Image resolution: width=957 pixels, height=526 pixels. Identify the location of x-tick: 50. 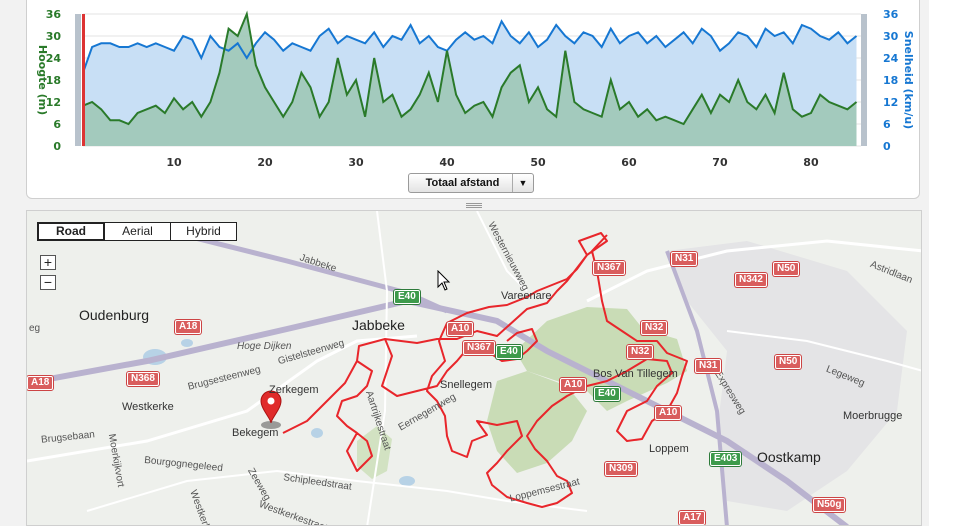
(538, 162).